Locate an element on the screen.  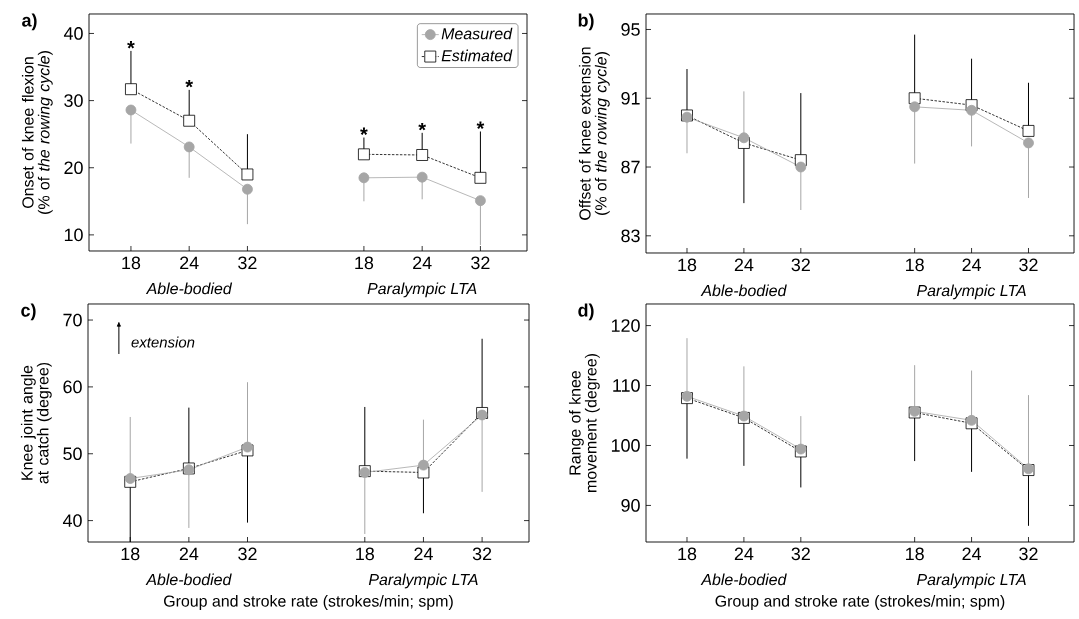
annotation: extension is located at coordinates (163, 342).